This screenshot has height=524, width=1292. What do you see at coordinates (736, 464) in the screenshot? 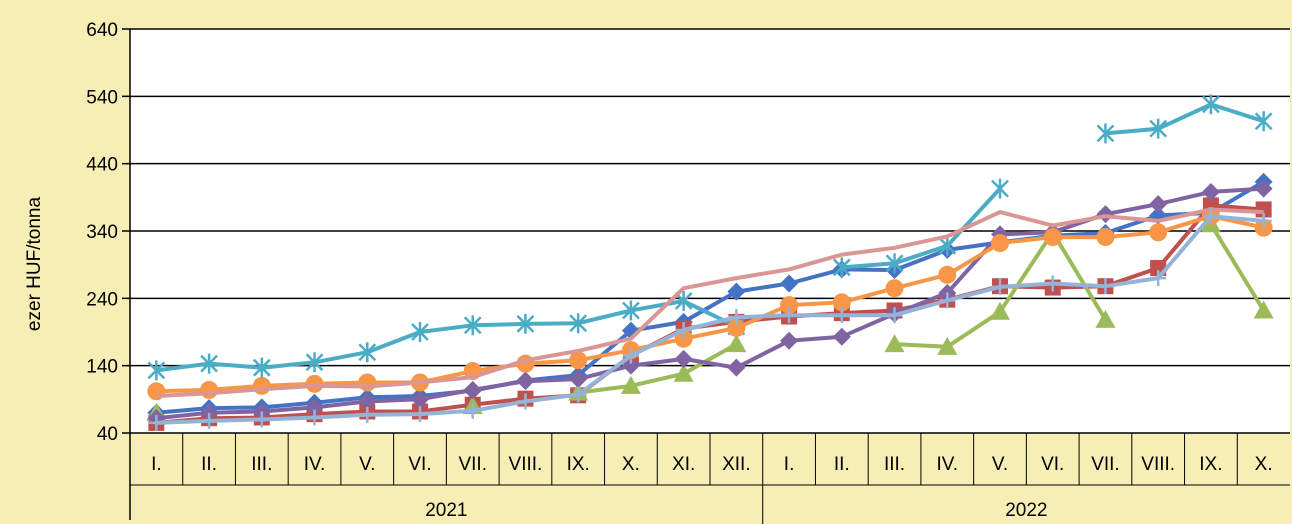
I see `x-tick-label: XII.` at bounding box center [736, 464].